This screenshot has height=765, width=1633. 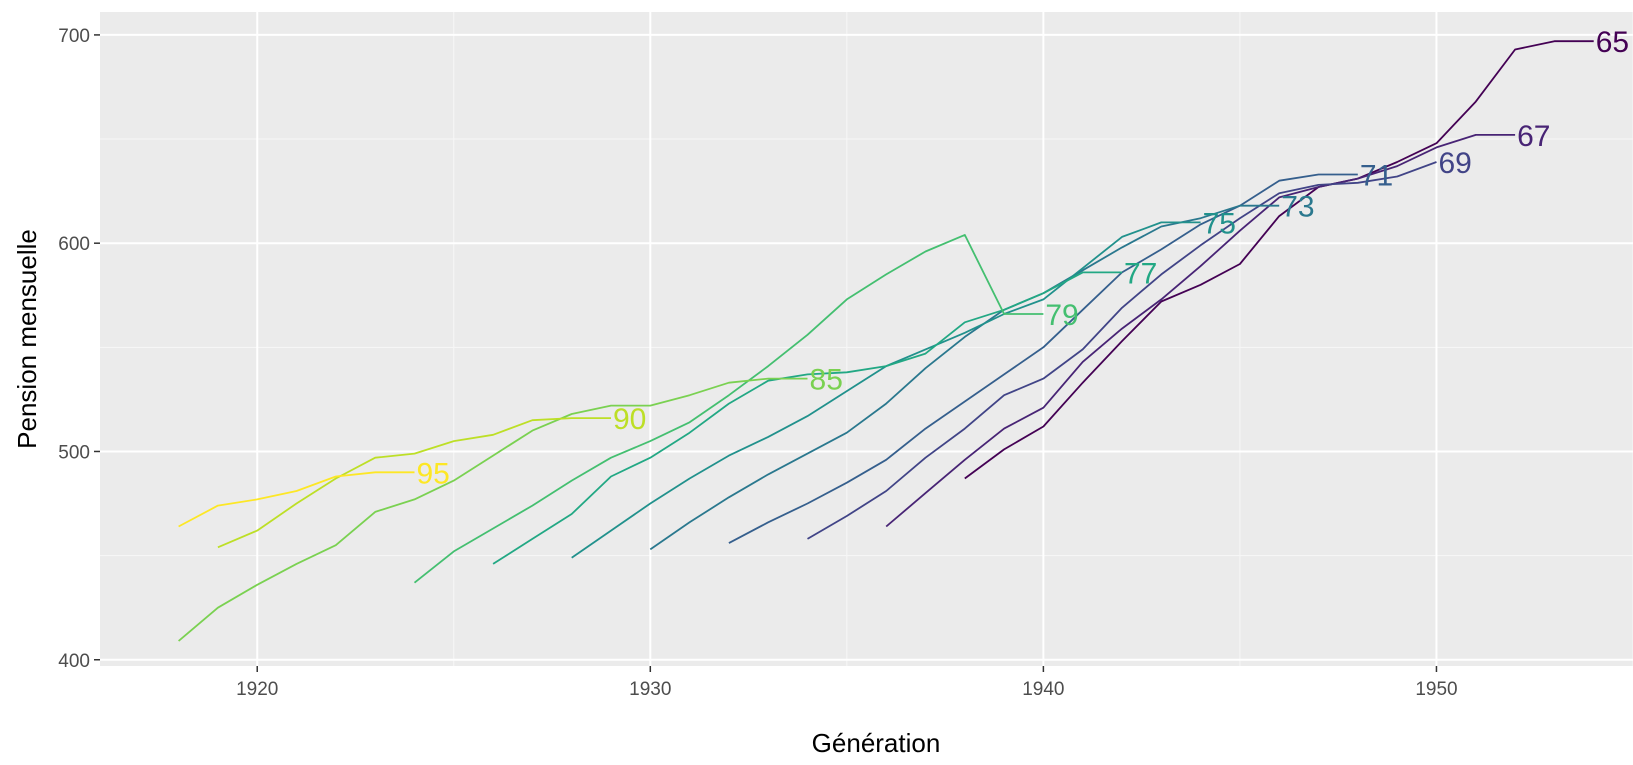 What do you see at coordinates (629, 419) in the screenshot?
I see `series-label-90: 90` at bounding box center [629, 419].